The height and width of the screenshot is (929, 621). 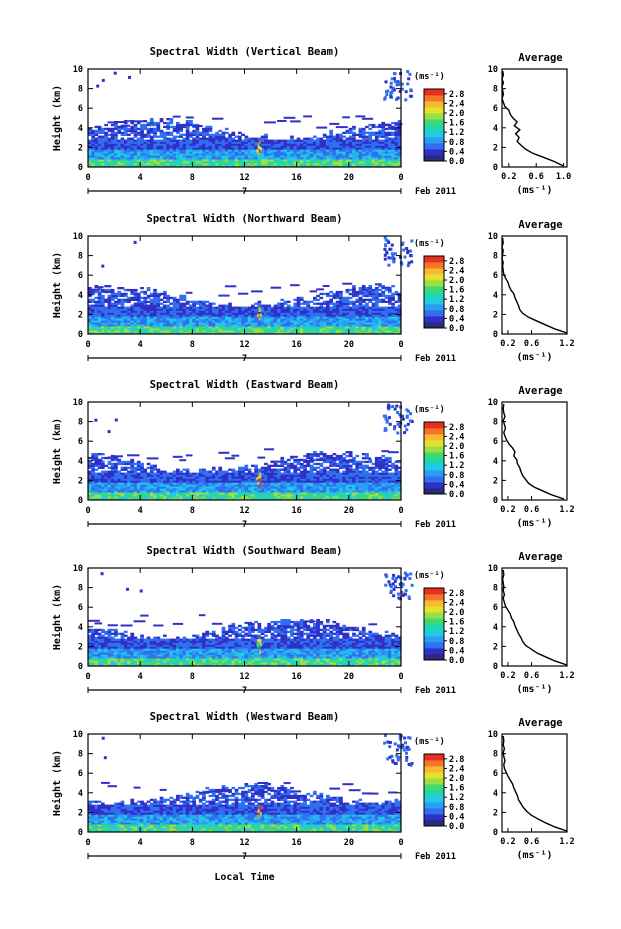 What do you see at coordinates (456, 447) in the screenshot?
I see `colorbar-tick: 2.0` at bounding box center [456, 447].